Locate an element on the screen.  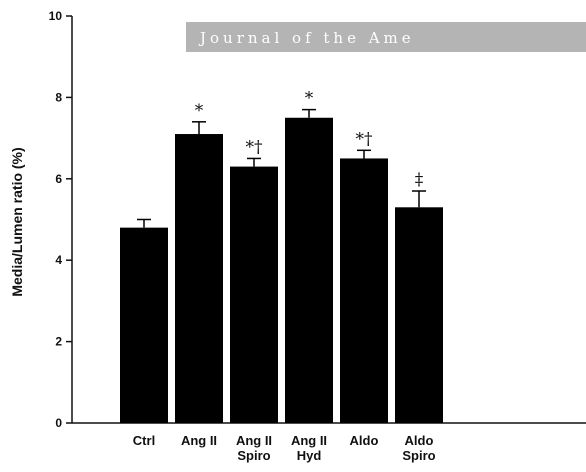
category-label: Ang II Spiro is located at coordinates (254, 448).